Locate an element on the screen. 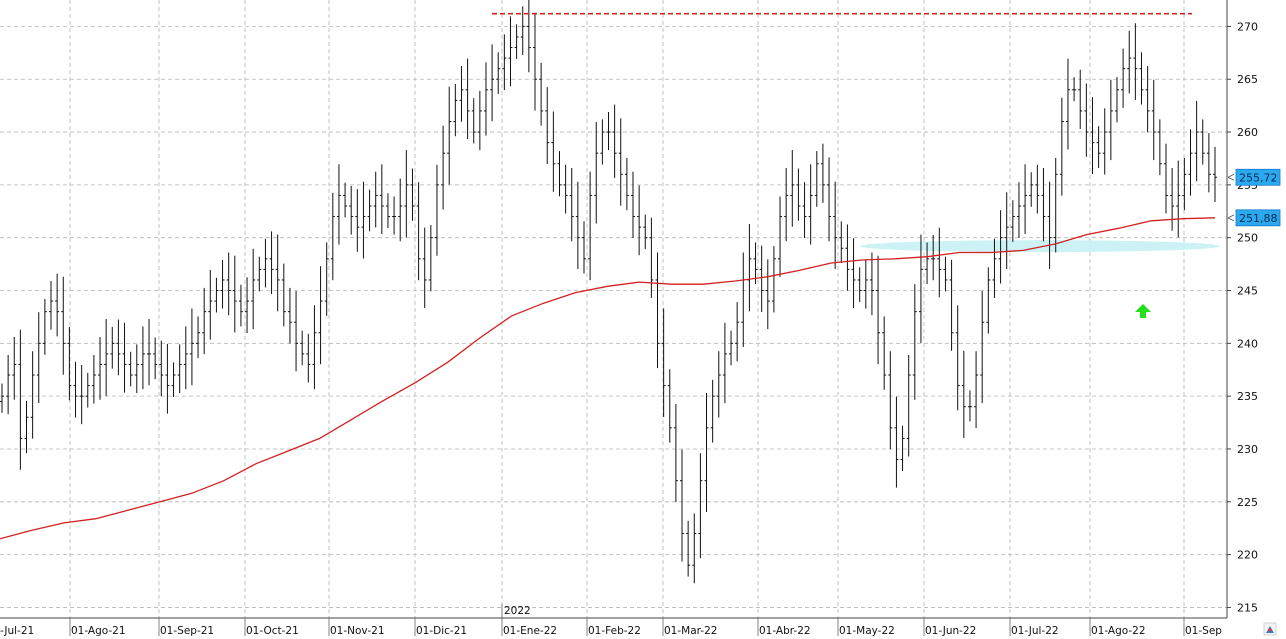 The image size is (1286, 639). up-arrow-shape is located at coordinates (1143, 311).